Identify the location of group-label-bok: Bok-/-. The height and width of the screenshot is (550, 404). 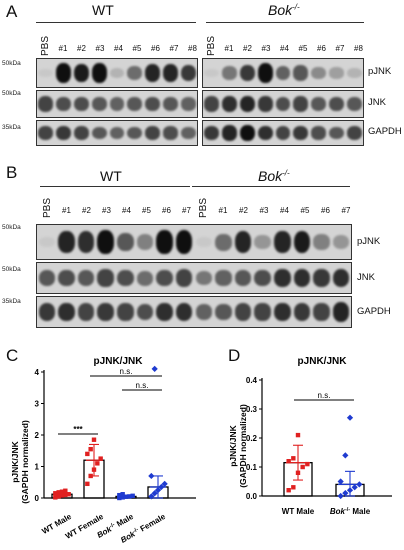
(284, 10).